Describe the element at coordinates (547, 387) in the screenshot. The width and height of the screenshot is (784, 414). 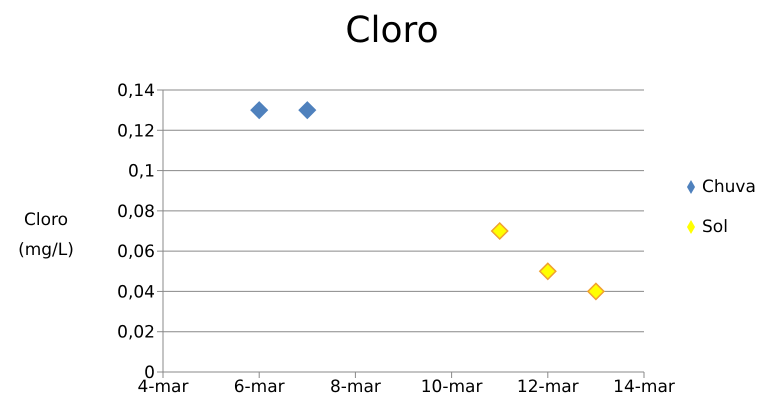
I see `x-tick-label: 12-mar` at that location.